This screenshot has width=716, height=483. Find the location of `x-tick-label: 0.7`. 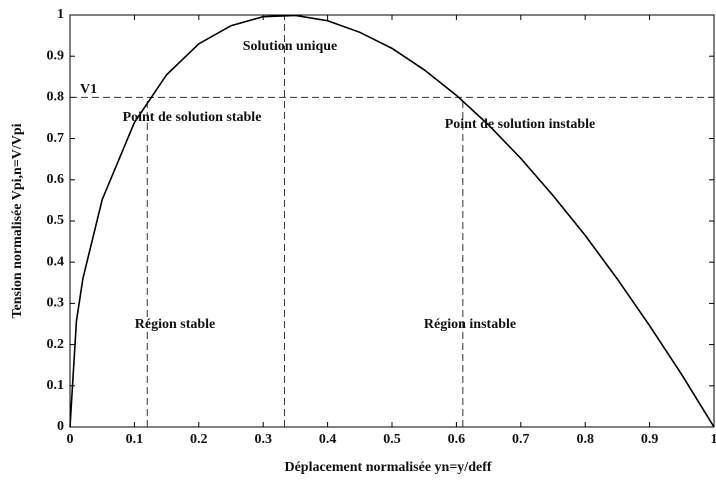

x-tick-label: 0.7 is located at coordinates (521, 439).